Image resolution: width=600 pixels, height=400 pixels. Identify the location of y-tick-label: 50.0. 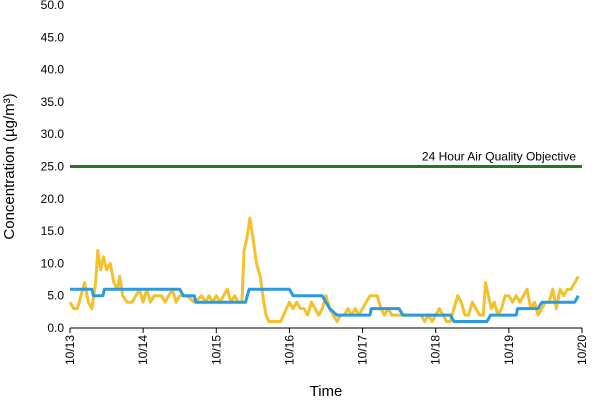
(53, 6).